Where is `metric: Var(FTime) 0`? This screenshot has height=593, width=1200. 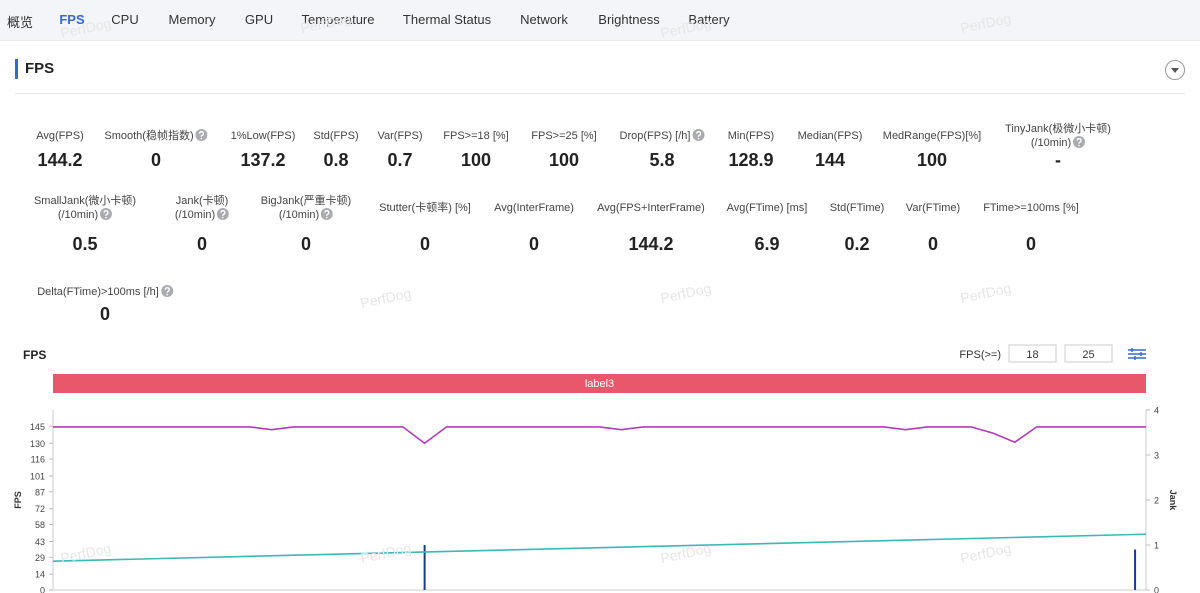
metric: Var(FTime) 0 is located at coordinates (933, 227).